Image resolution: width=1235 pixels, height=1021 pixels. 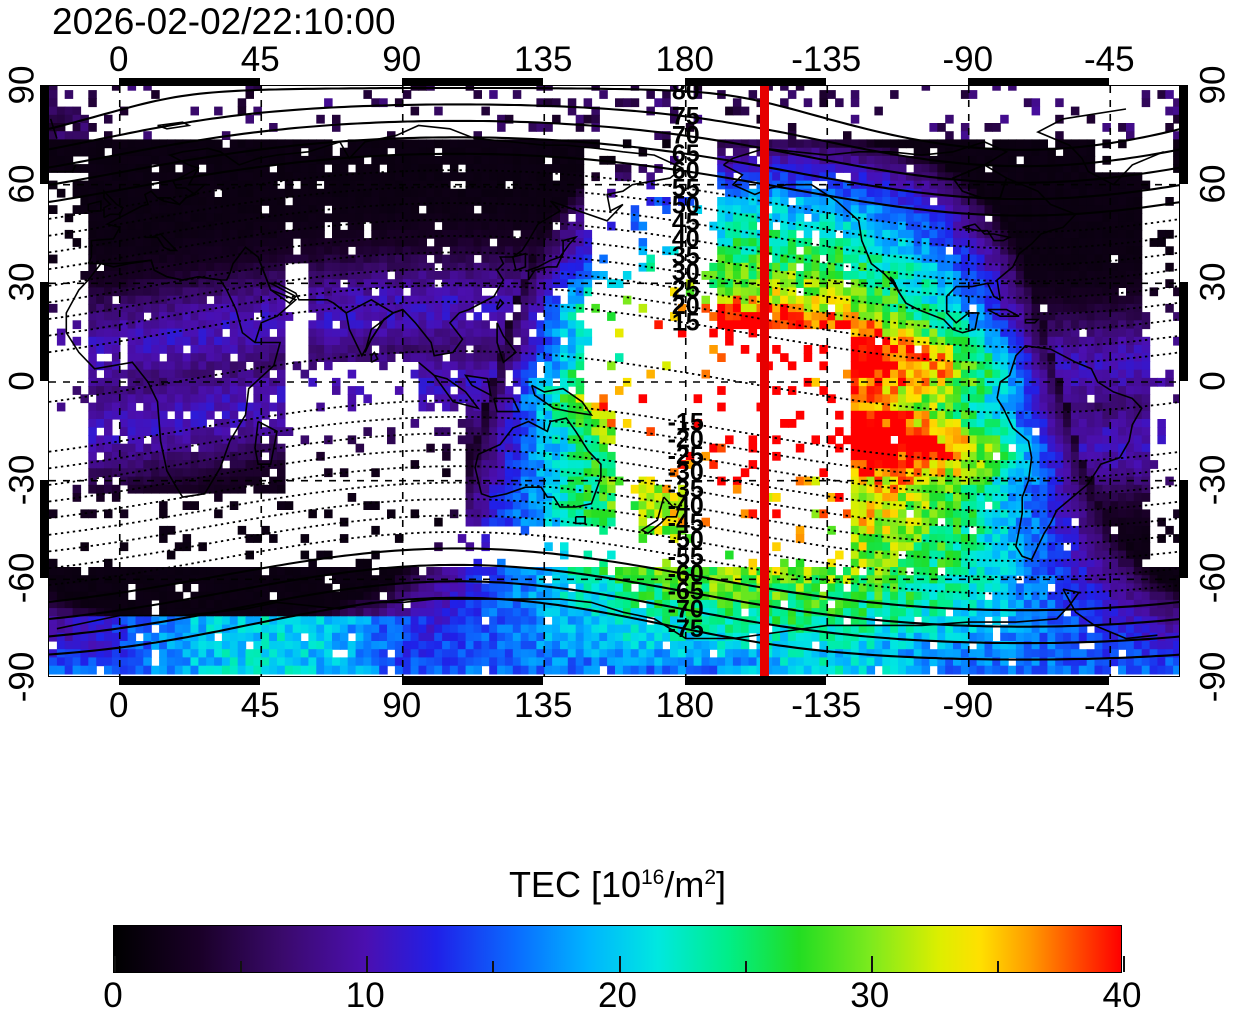 What do you see at coordinates (686, 557) in the screenshot?
I see `magnetic-latitude-label: -55` at bounding box center [686, 557].